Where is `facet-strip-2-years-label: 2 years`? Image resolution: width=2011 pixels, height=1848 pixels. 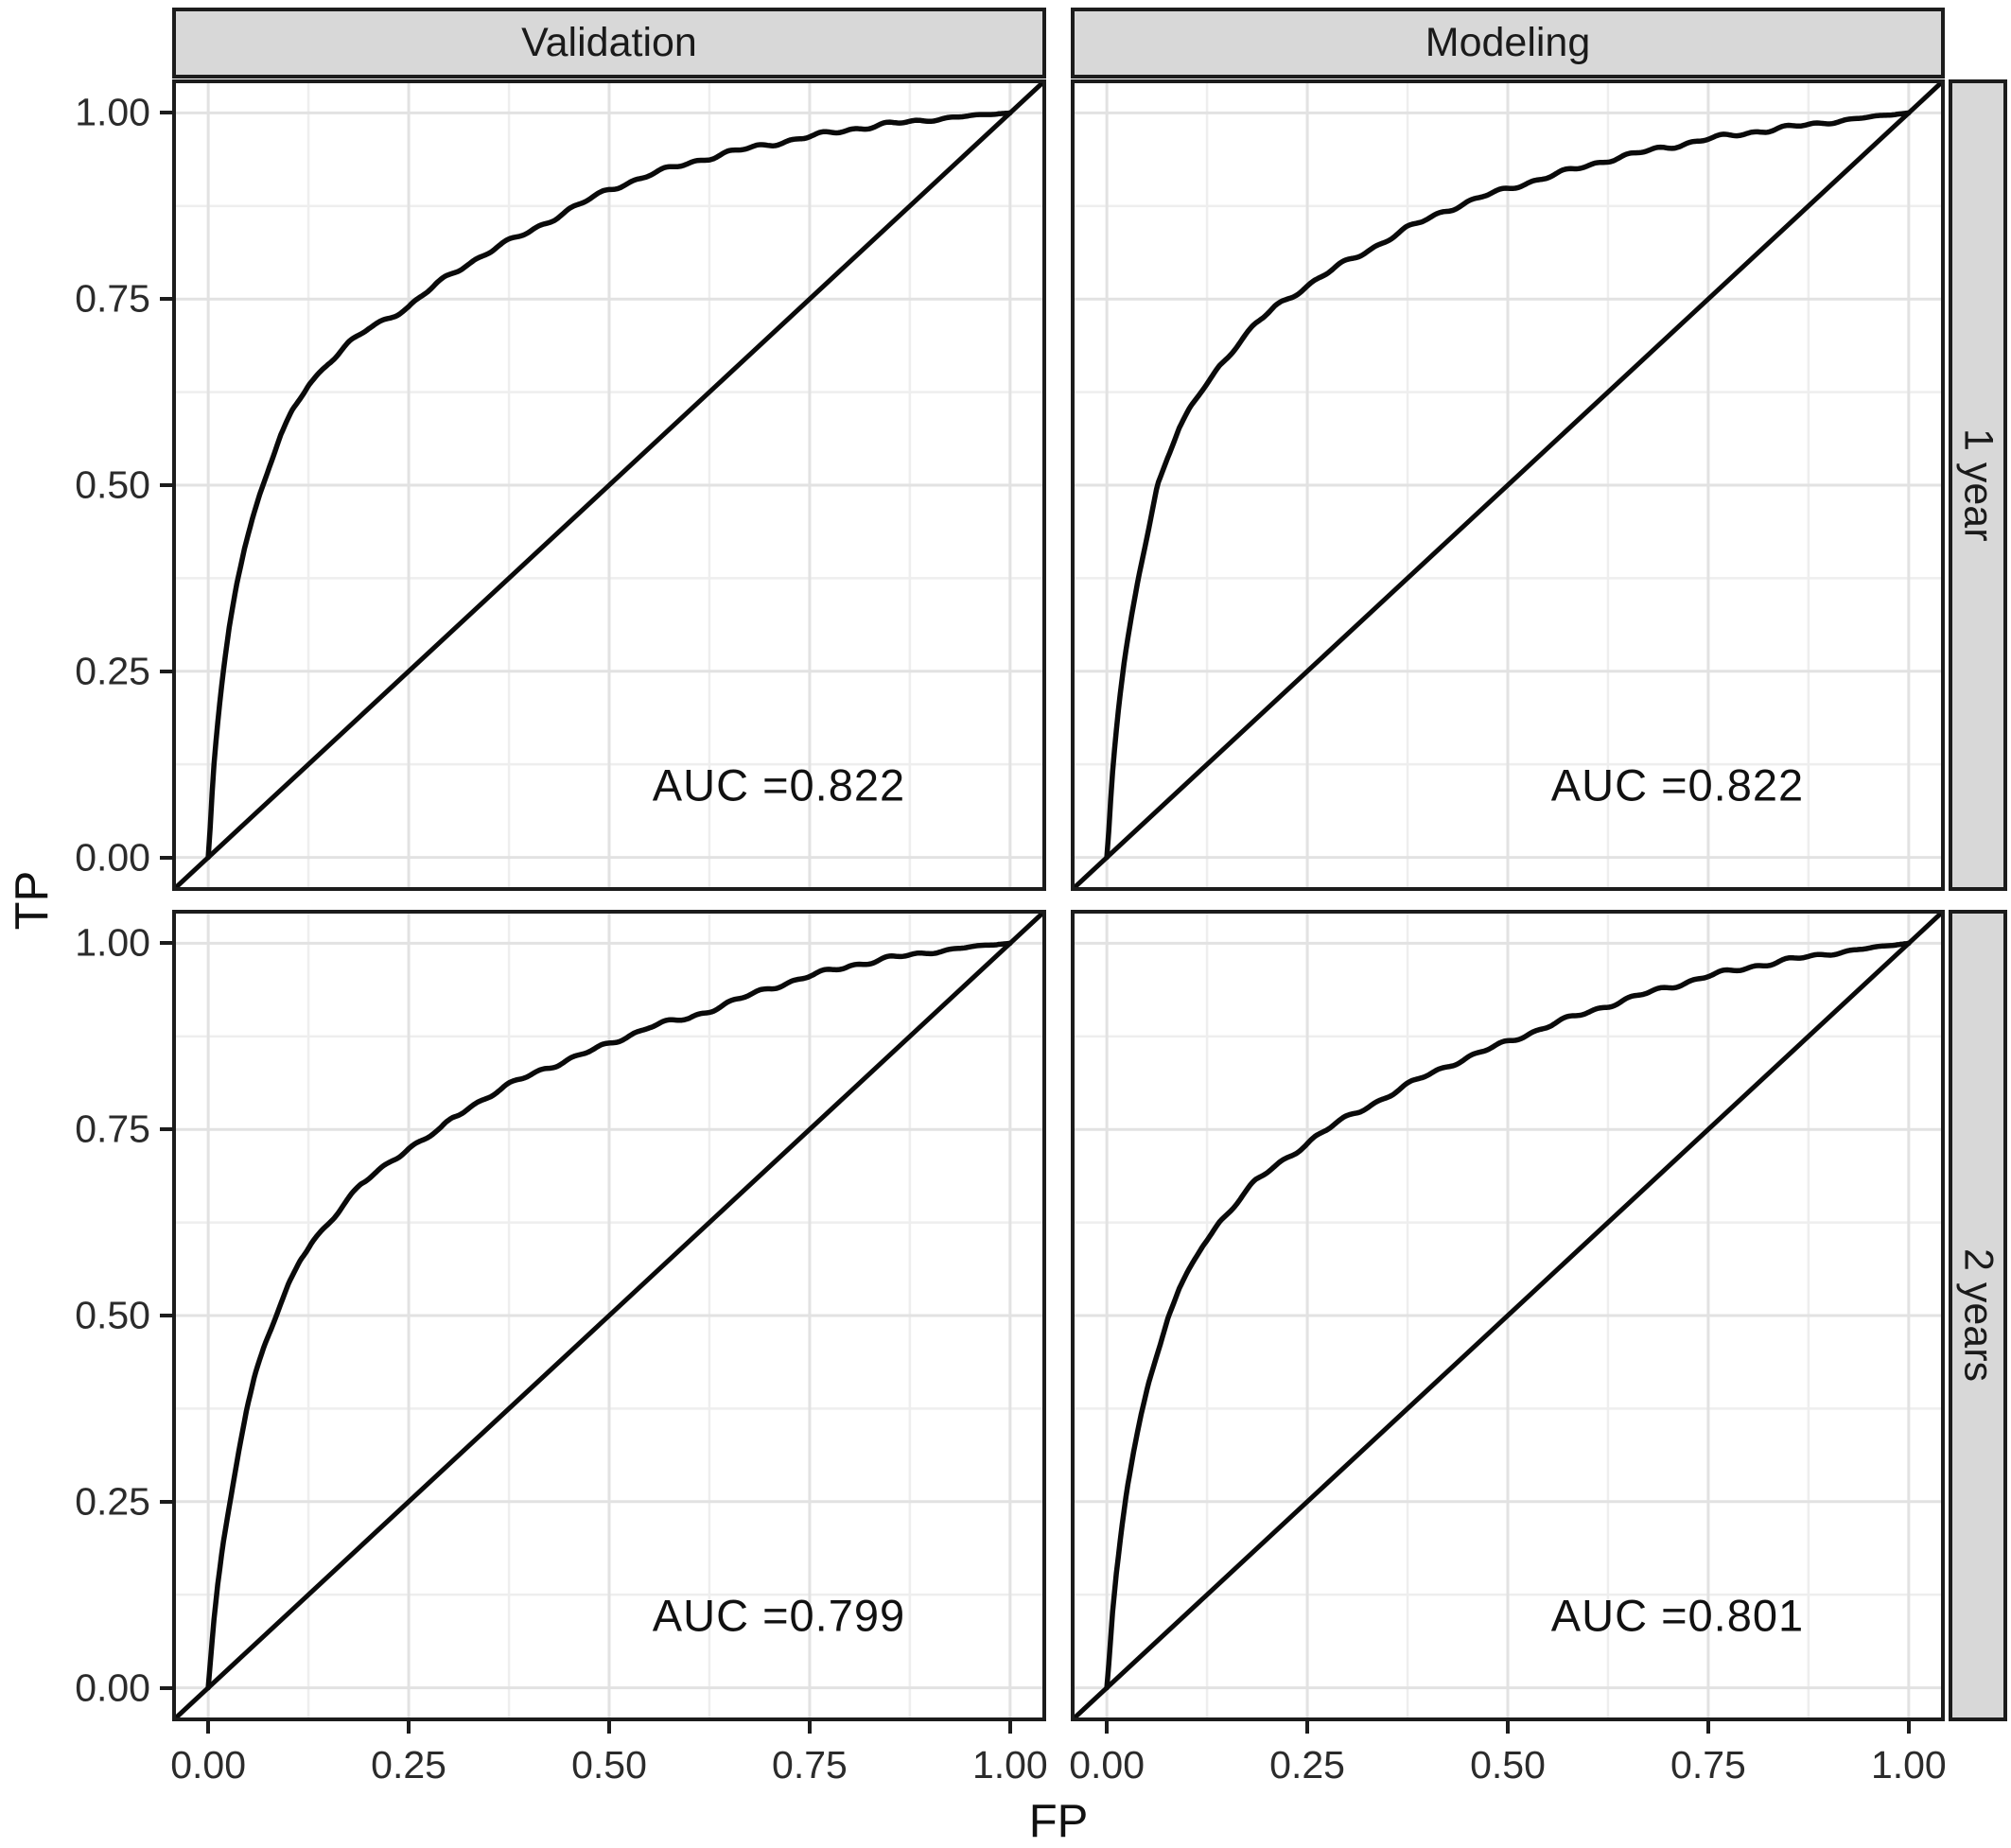
facet-strip-2-years-label: 2 years is located at coordinates (1978, 1315).